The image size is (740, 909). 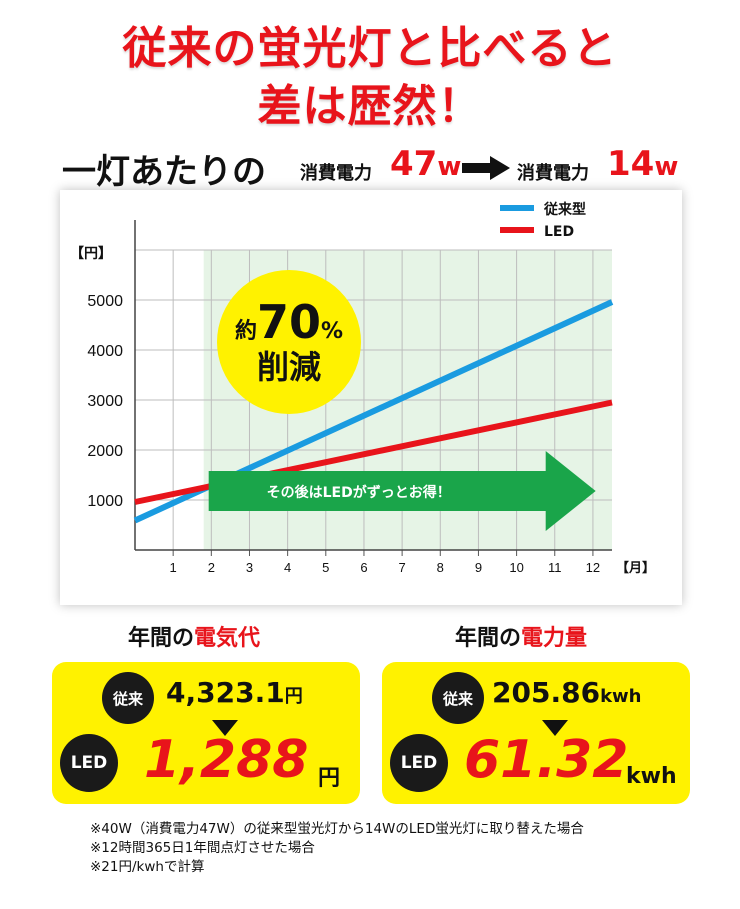 I want to click on x-tick-label: 9, so click(x=478, y=567).